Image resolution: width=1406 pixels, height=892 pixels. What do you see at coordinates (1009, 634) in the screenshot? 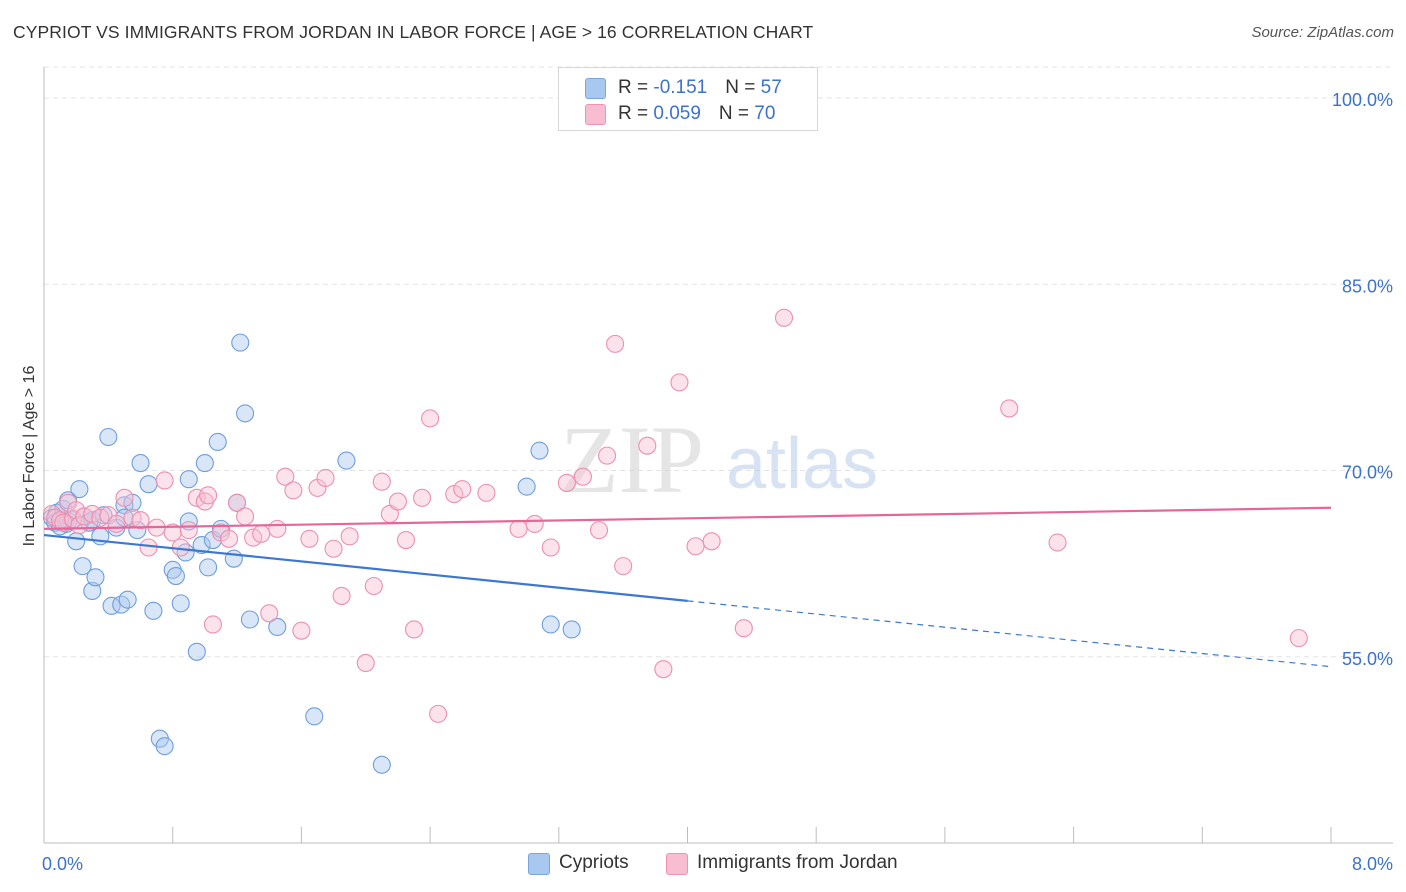
I see `cypriots-trend-extension` at bounding box center [1009, 634].